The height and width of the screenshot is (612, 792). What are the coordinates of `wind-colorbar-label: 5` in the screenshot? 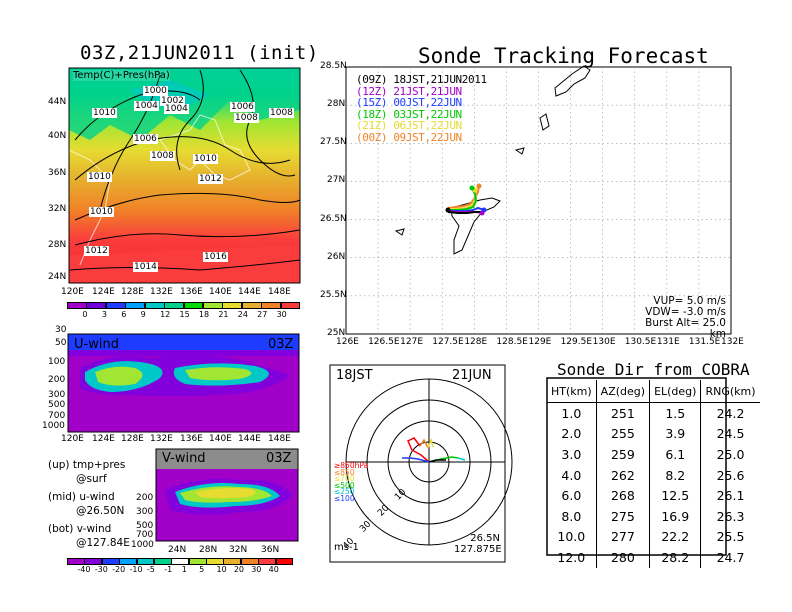 It's located at (202, 569).